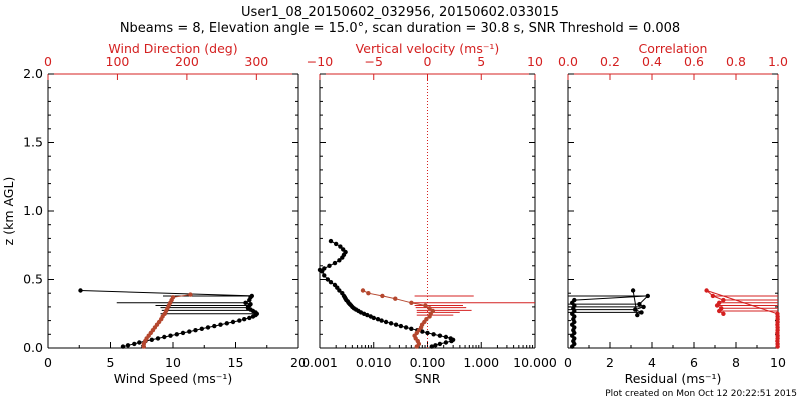 The height and width of the screenshot is (400, 800). Describe the element at coordinates (33, 210) in the screenshot. I see `y-tick-label: 1.0` at that location.